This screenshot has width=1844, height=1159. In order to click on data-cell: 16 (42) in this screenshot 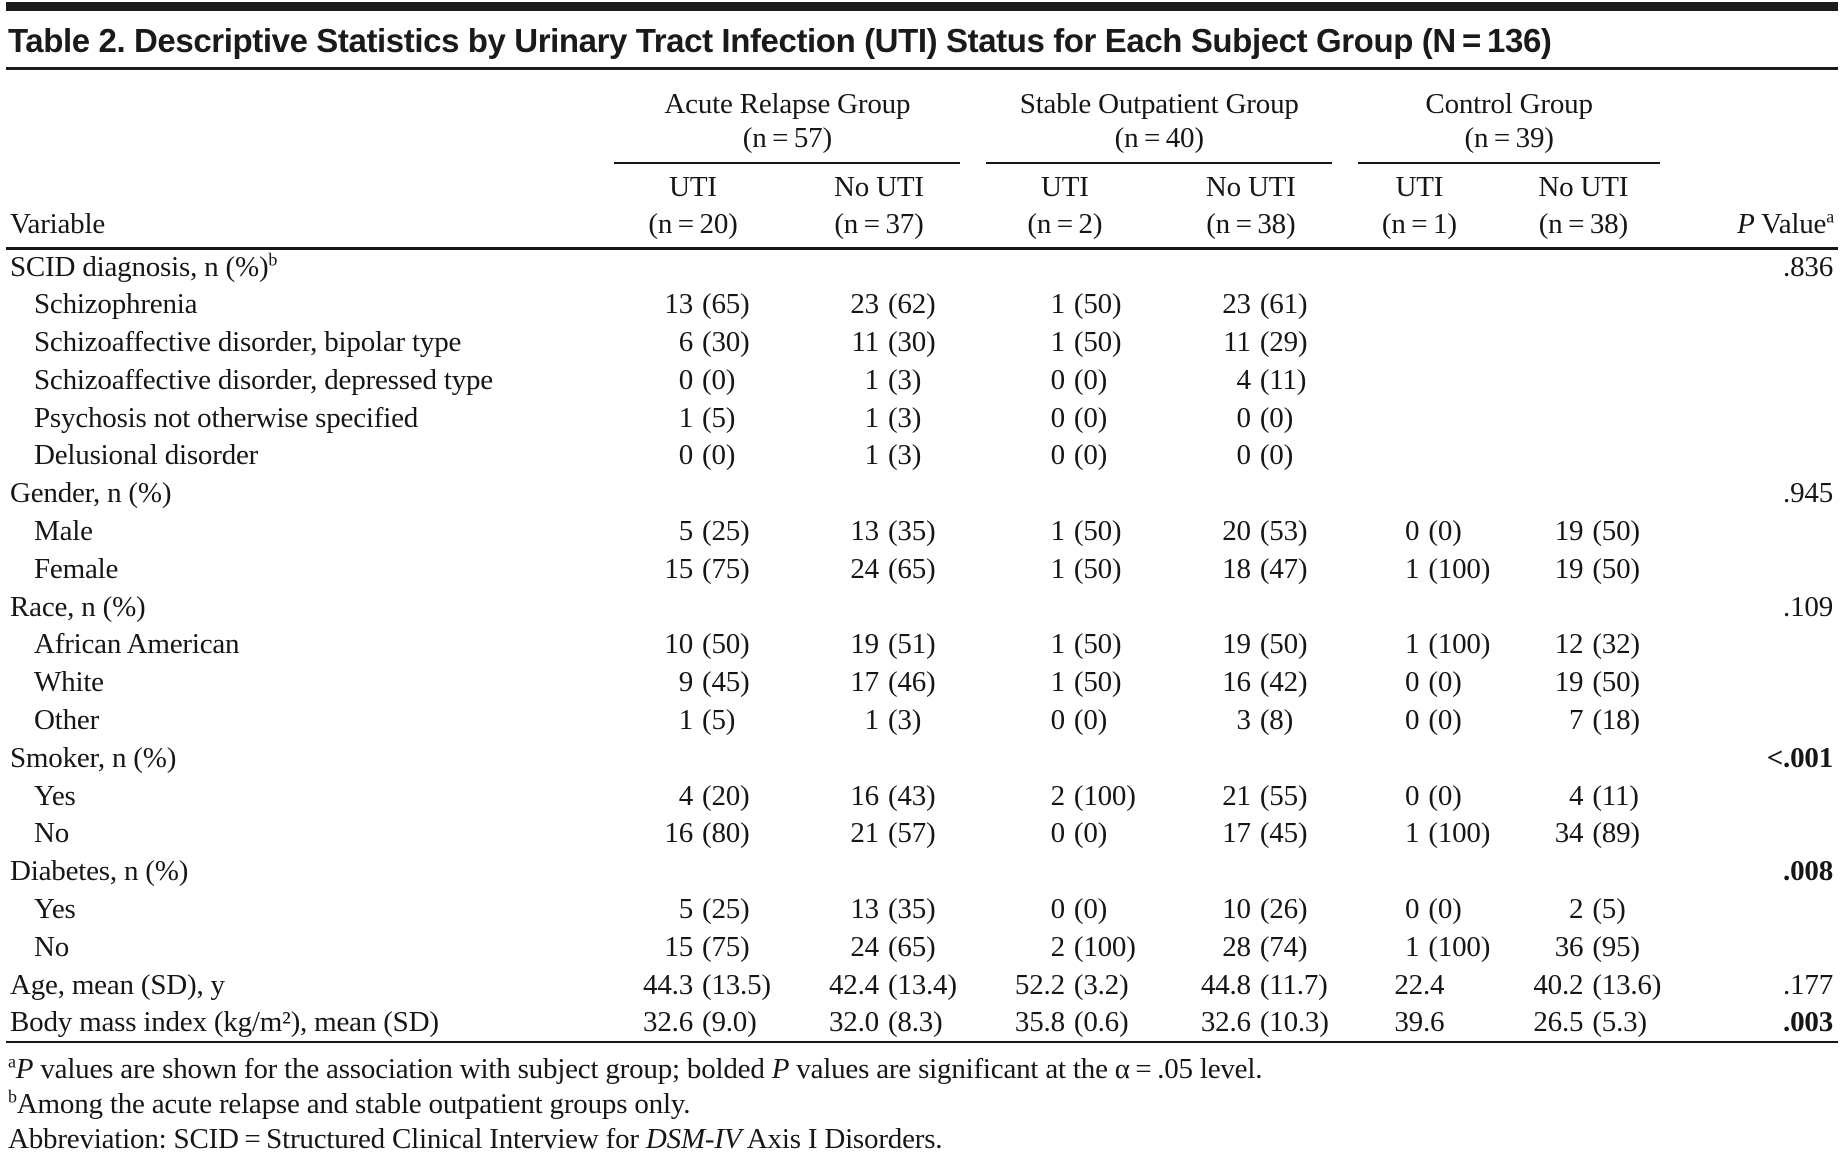, I will do `click(1265, 682)`.